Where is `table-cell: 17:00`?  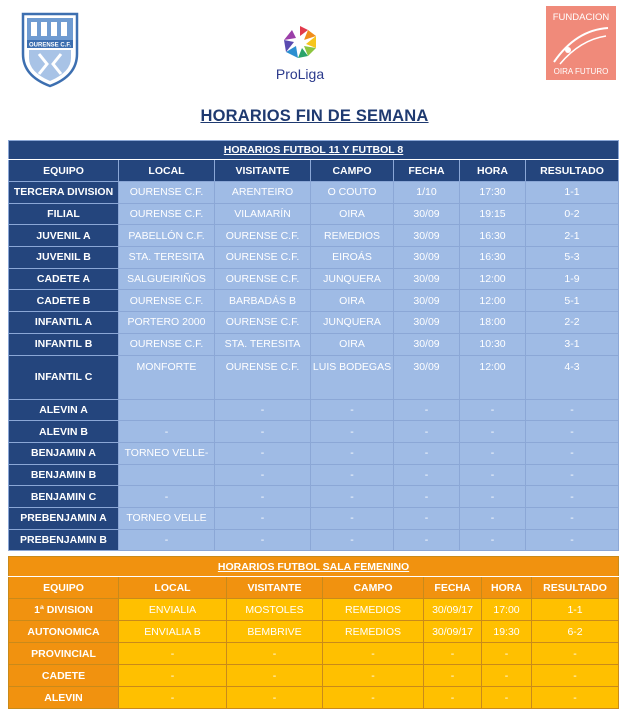
table-cell: 17:00 is located at coordinates (506, 609).